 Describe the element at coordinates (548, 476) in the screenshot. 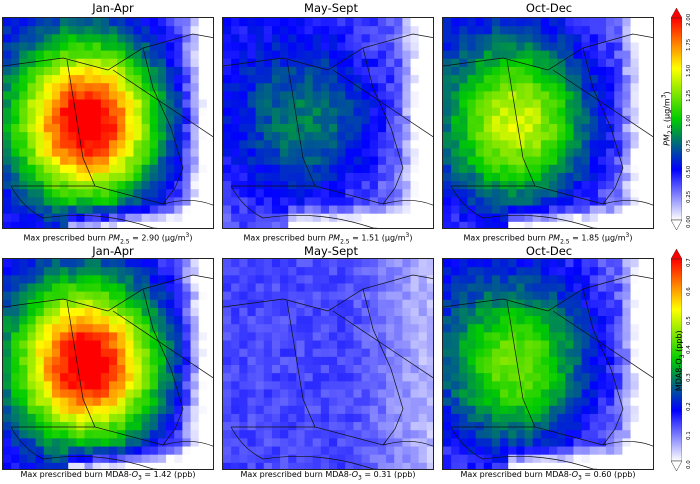

I see `caption-o3-octdec: Max prescribed burn MDA8-O3 = 0.60 (ppb)` at that location.